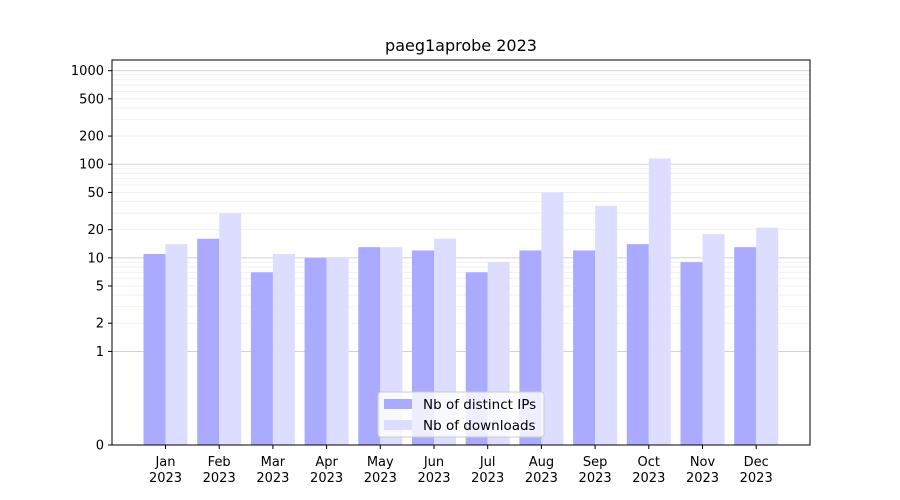 The height and width of the screenshot is (500, 900). What do you see at coordinates (461, 45) in the screenshot?
I see `chart-title: paeg1aprobe 2023` at bounding box center [461, 45].